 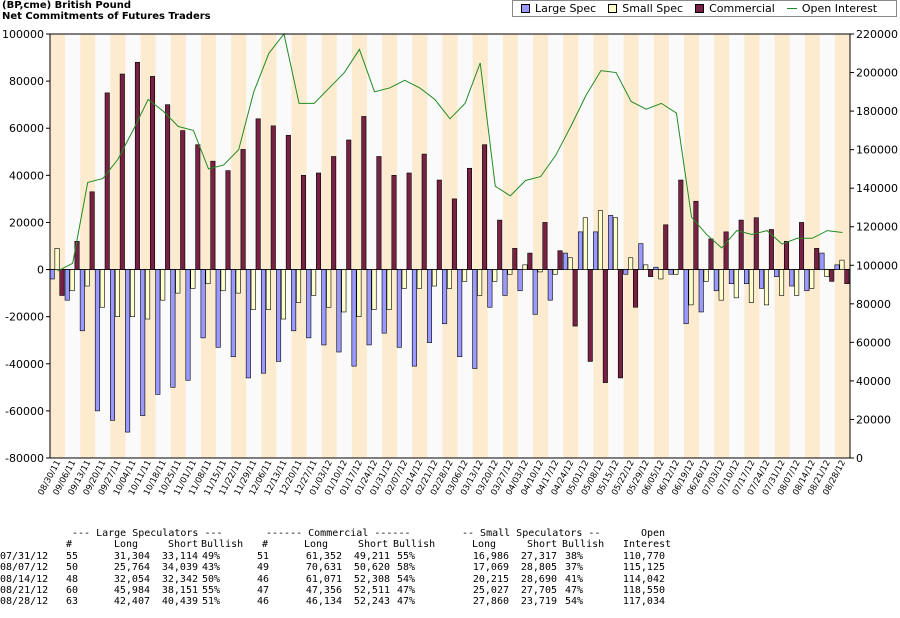 What do you see at coordinates (371, 602) in the screenshot?
I see `cell-cm-short: 52,243` at bounding box center [371, 602].